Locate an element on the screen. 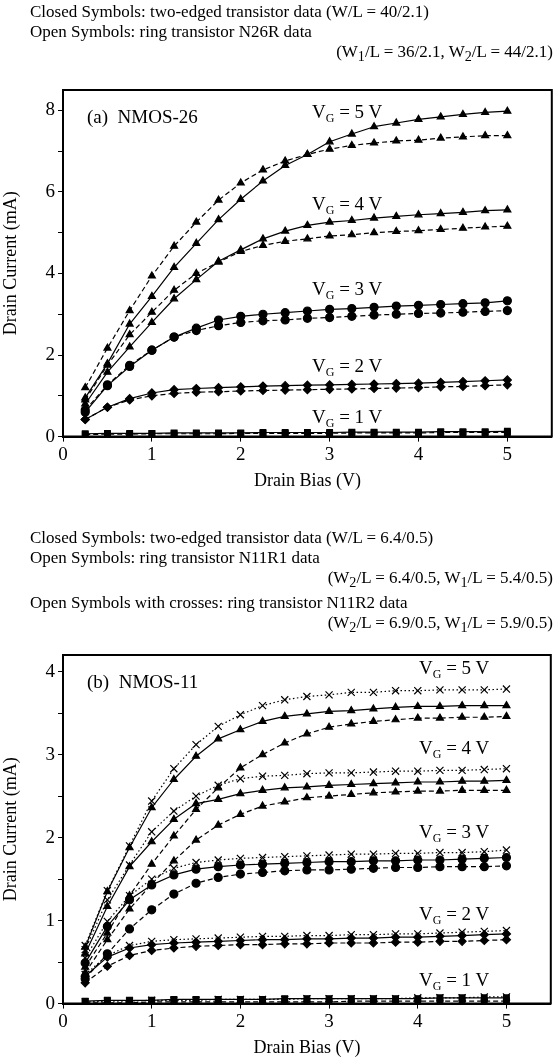 Image resolution: width=557 pixels, height=1058 pixels. y-tick-label: 1 is located at coordinates (50, 919).